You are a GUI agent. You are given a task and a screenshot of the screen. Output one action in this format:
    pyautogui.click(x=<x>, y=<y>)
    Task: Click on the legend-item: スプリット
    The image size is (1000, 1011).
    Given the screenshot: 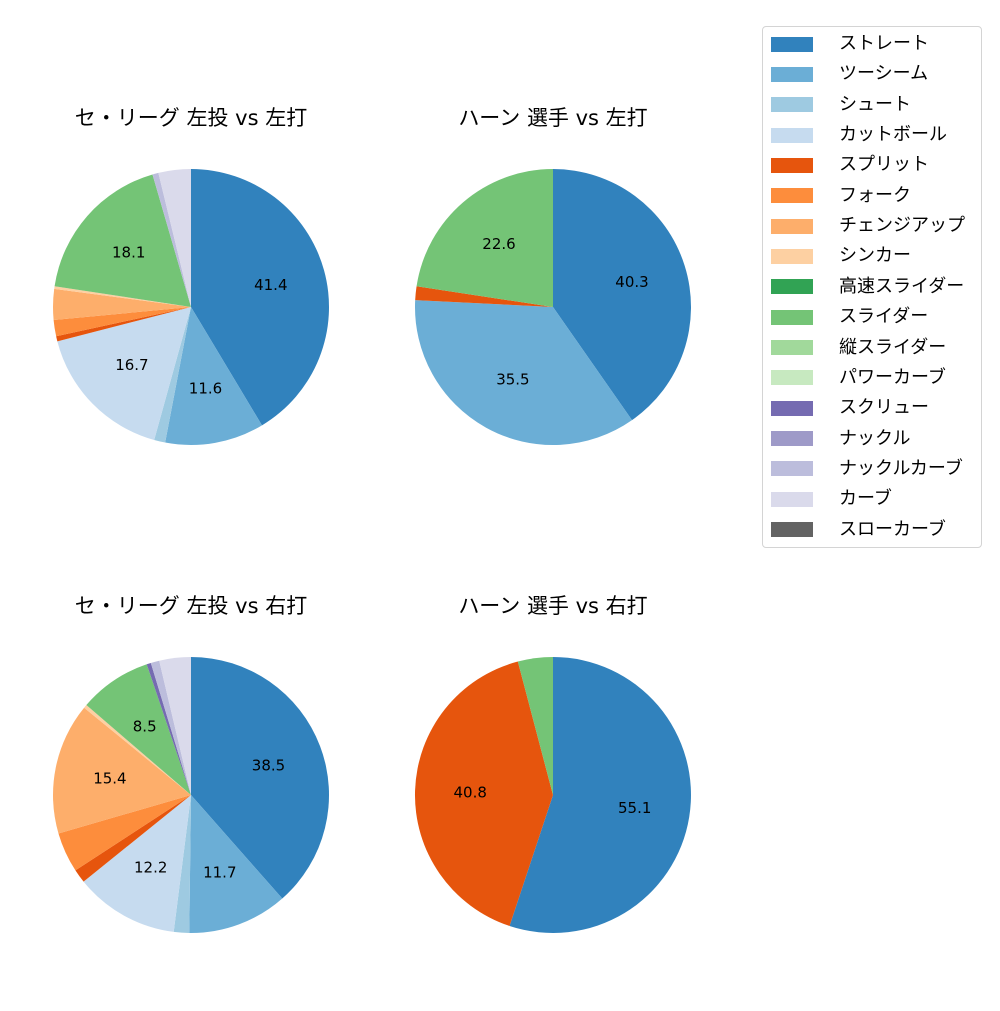 What is the action you would take?
    pyautogui.click(x=850, y=165)
    